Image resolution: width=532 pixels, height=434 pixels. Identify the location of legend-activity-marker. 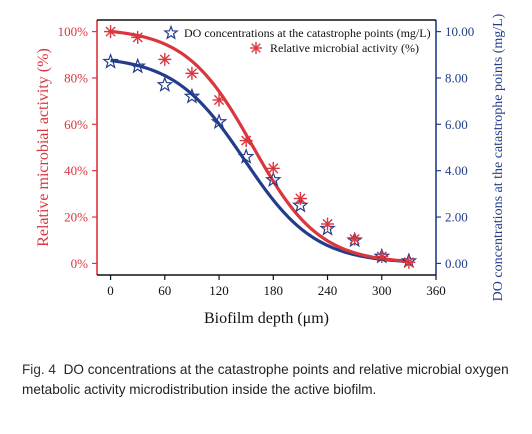
(256, 48).